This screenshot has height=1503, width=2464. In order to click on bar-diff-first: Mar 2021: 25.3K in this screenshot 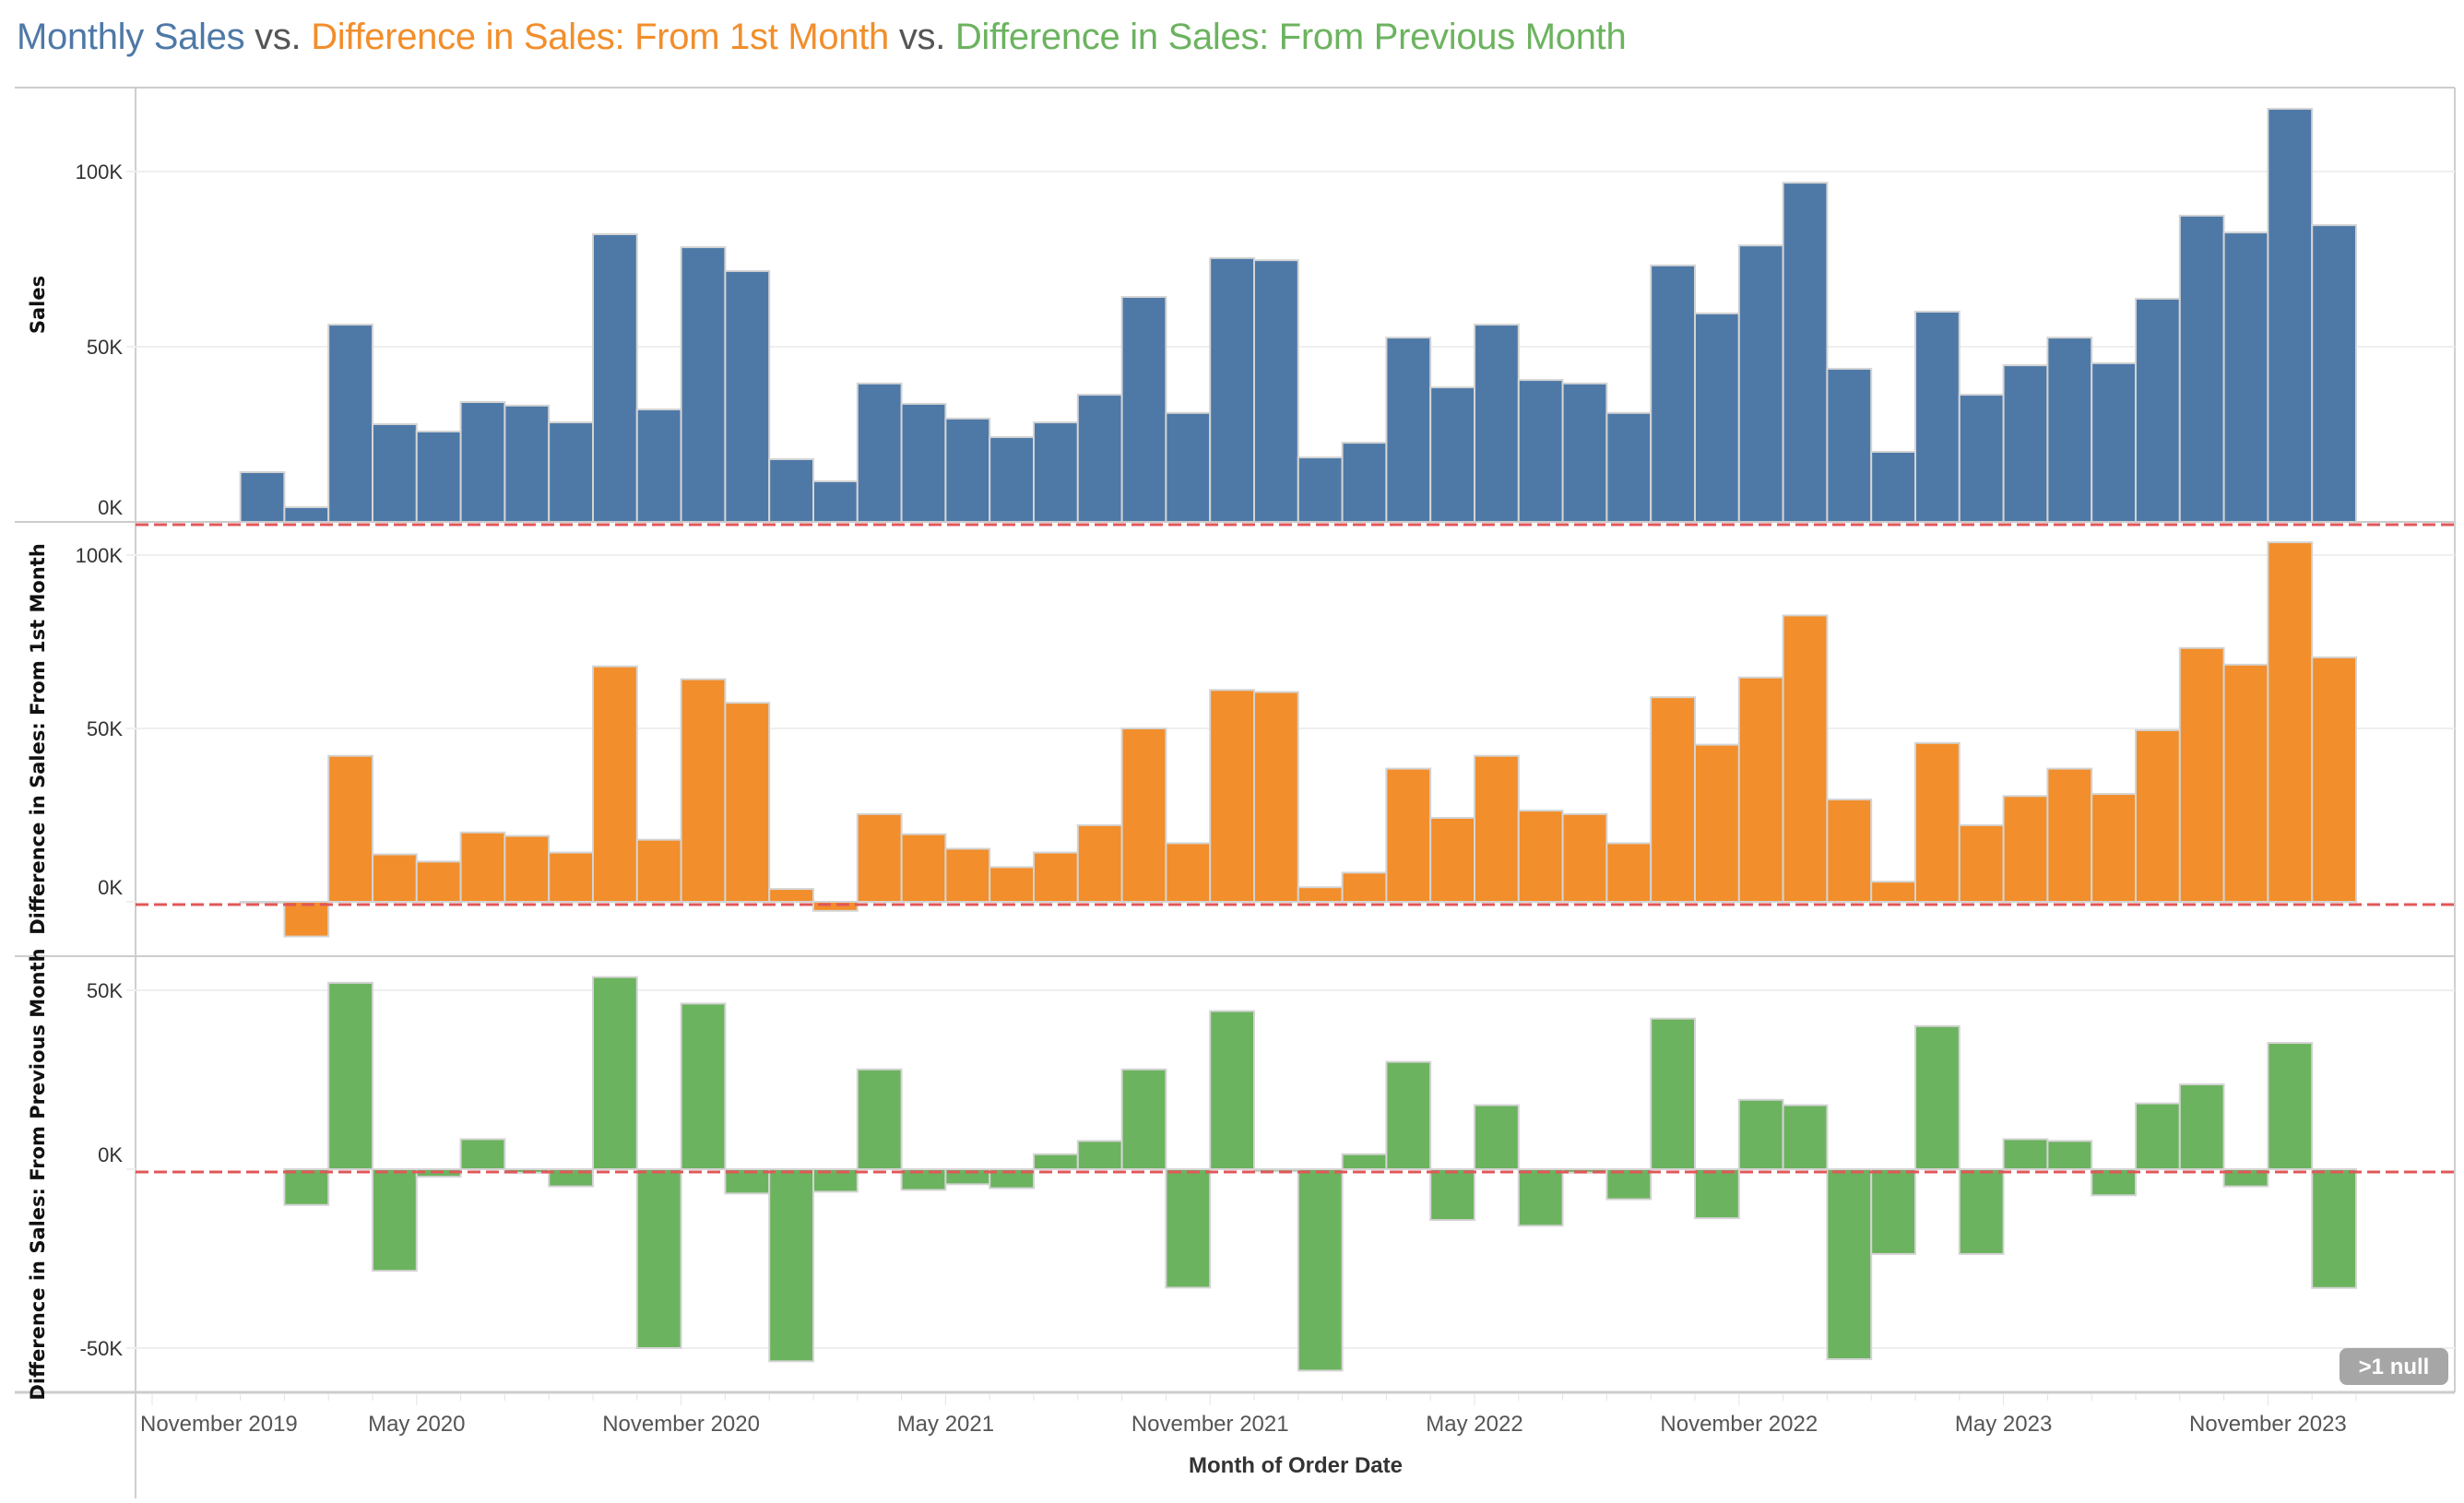, I will do `click(880, 858)`.